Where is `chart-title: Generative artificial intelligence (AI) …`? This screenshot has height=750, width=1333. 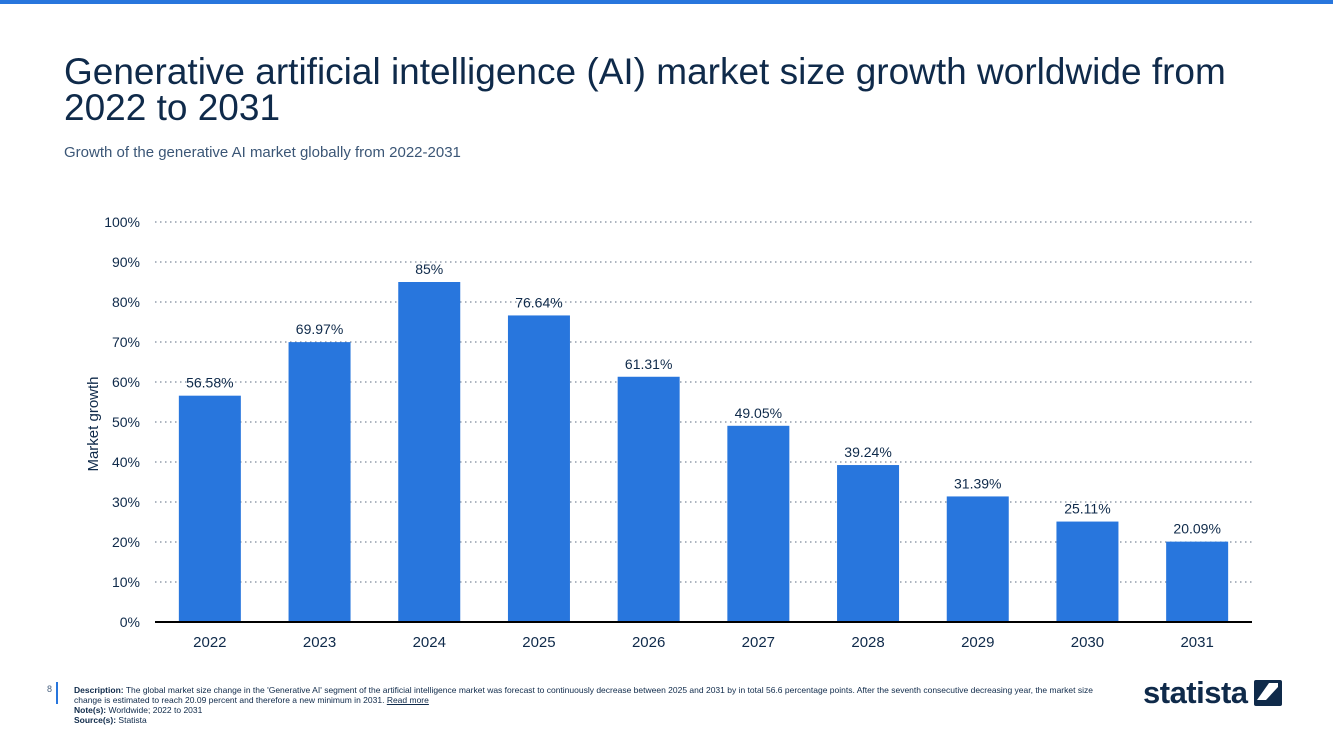 chart-title: Generative artificial intelligence (AI) … is located at coordinates (645, 89).